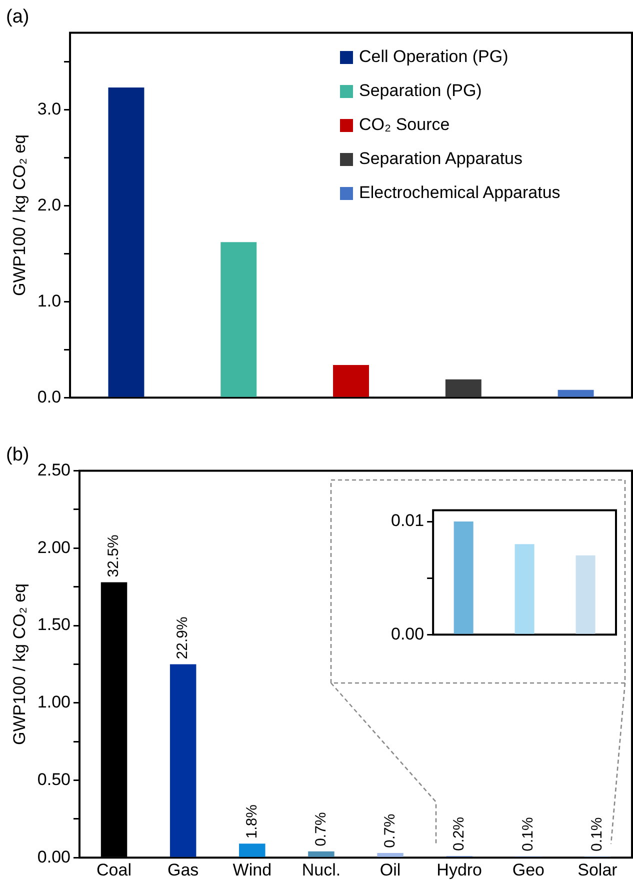  What do you see at coordinates (49, 108) in the screenshot?
I see `y-tick-label: 3.0` at bounding box center [49, 108].